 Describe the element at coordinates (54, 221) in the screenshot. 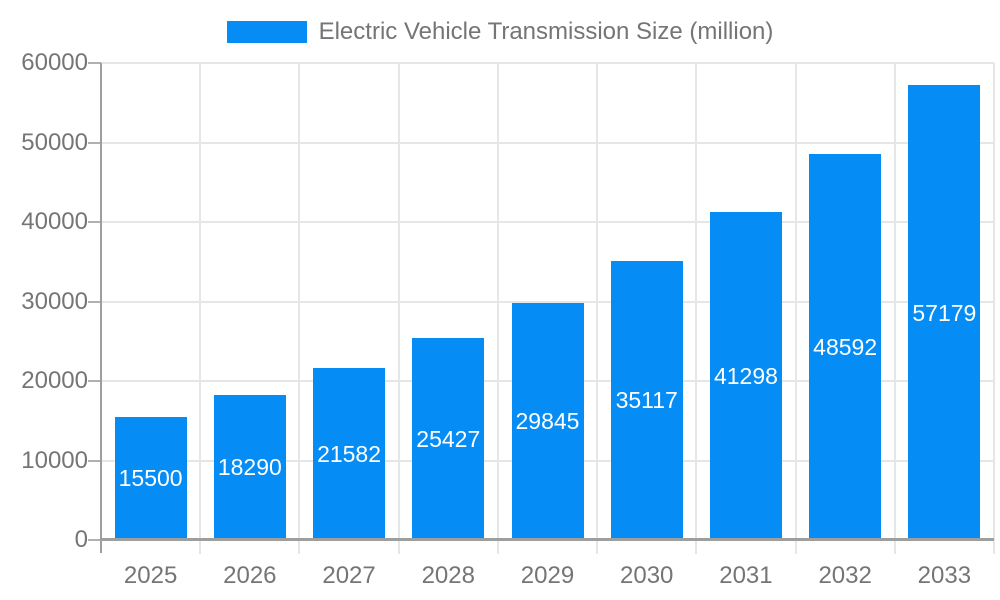

I see `y-axis-label: 40000` at that location.